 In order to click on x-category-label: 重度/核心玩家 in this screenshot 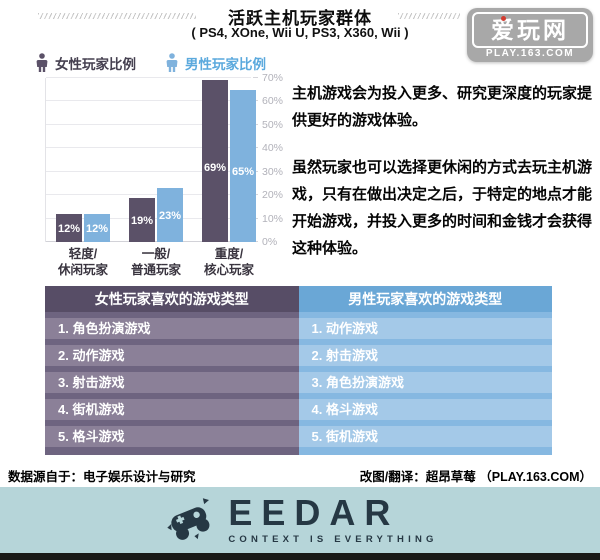, I will do `click(228, 262)`.